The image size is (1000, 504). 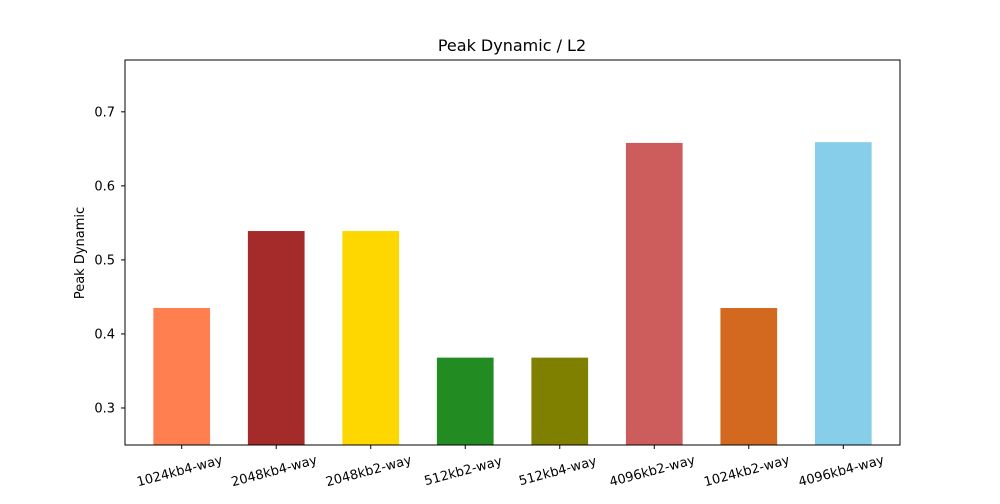 What do you see at coordinates (841, 471) in the screenshot?
I see `x-tick-label: 4096kb4-way` at bounding box center [841, 471].